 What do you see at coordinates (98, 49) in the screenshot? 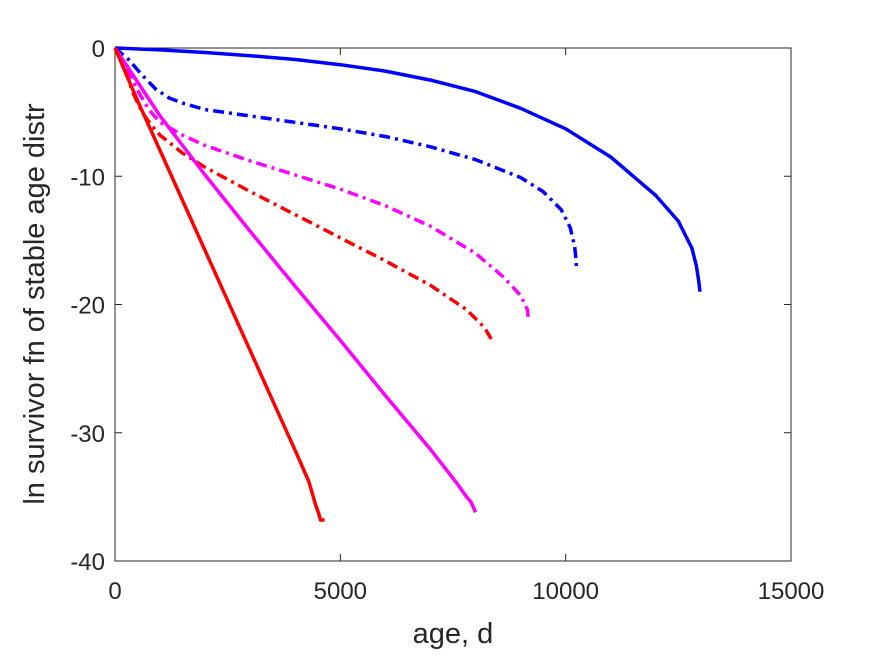
I see `y-tick-label: 0` at bounding box center [98, 49].